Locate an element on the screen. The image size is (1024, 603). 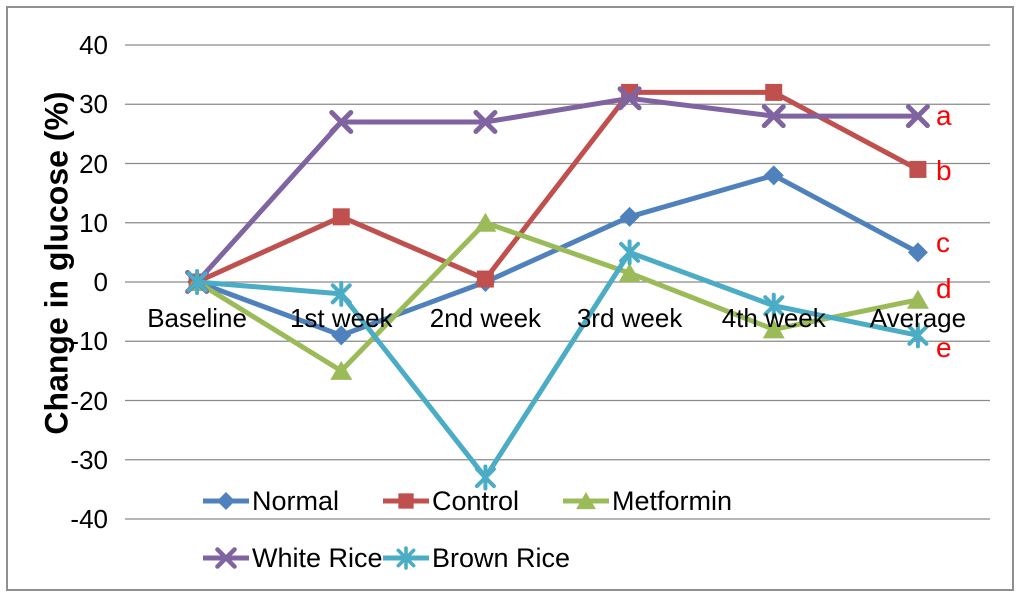
legend-marker-white-rice-icon is located at coordinates (226, 558).